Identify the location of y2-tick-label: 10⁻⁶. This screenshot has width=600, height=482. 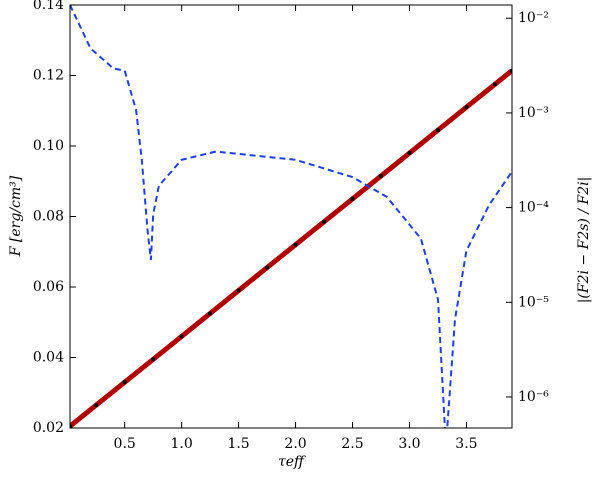
(533, 397).